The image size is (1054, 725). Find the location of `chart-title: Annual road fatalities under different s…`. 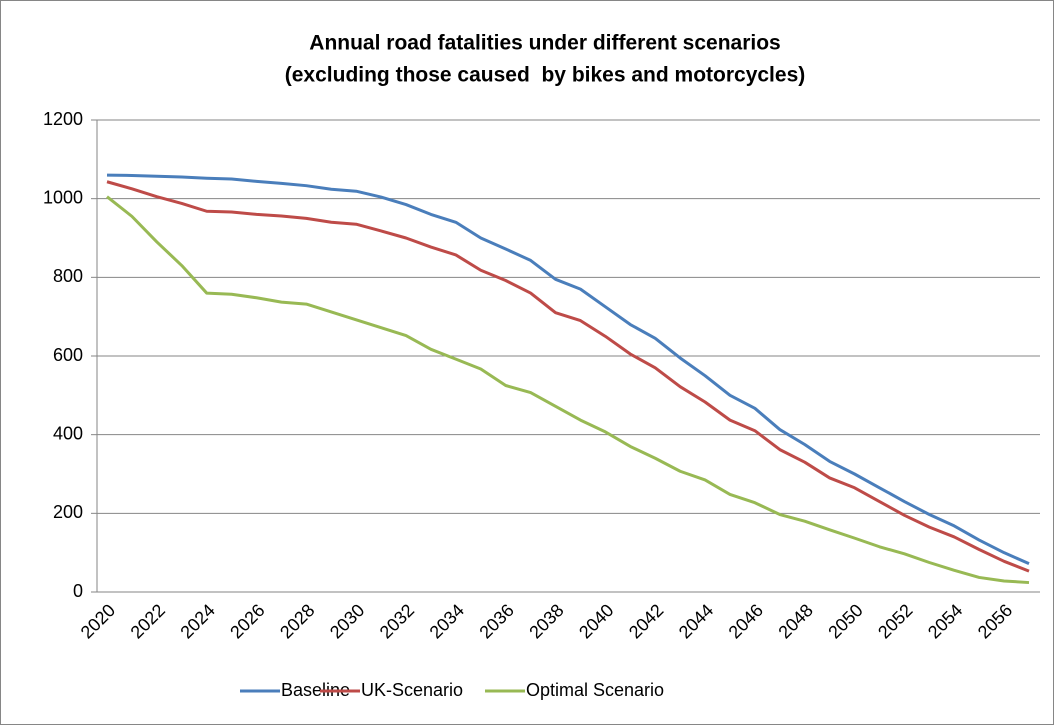

chart-title: Annual road fatalities under different s… is located at coordinates (544, 43).